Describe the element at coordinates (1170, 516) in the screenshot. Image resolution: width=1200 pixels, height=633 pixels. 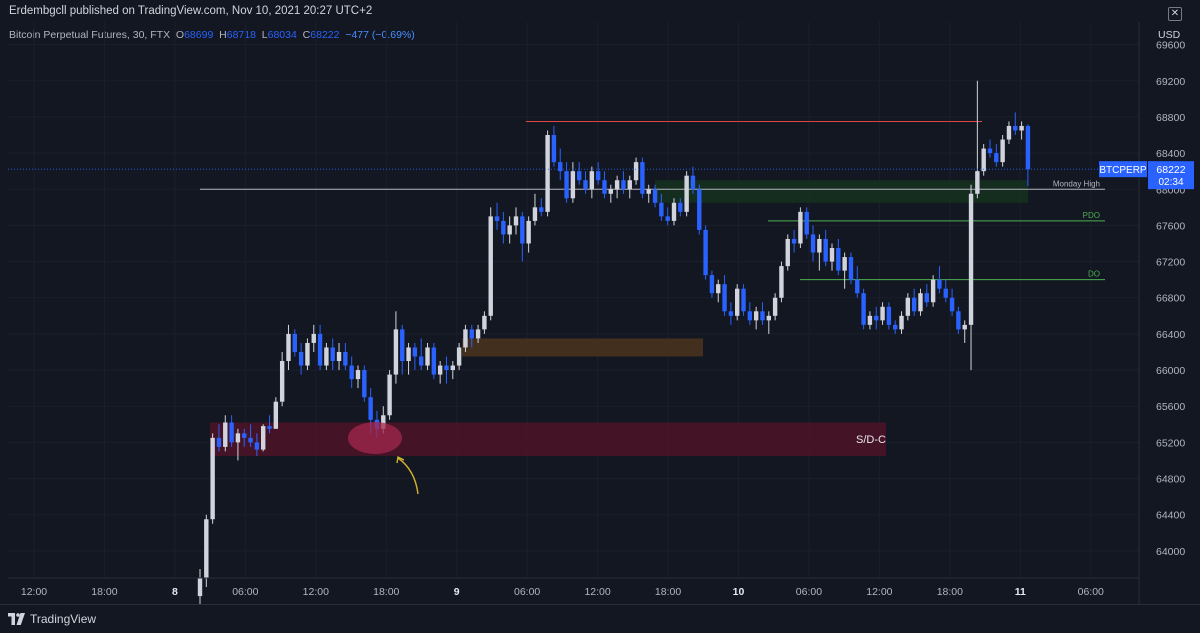
I see `y-tick-label: 64400` at that location.